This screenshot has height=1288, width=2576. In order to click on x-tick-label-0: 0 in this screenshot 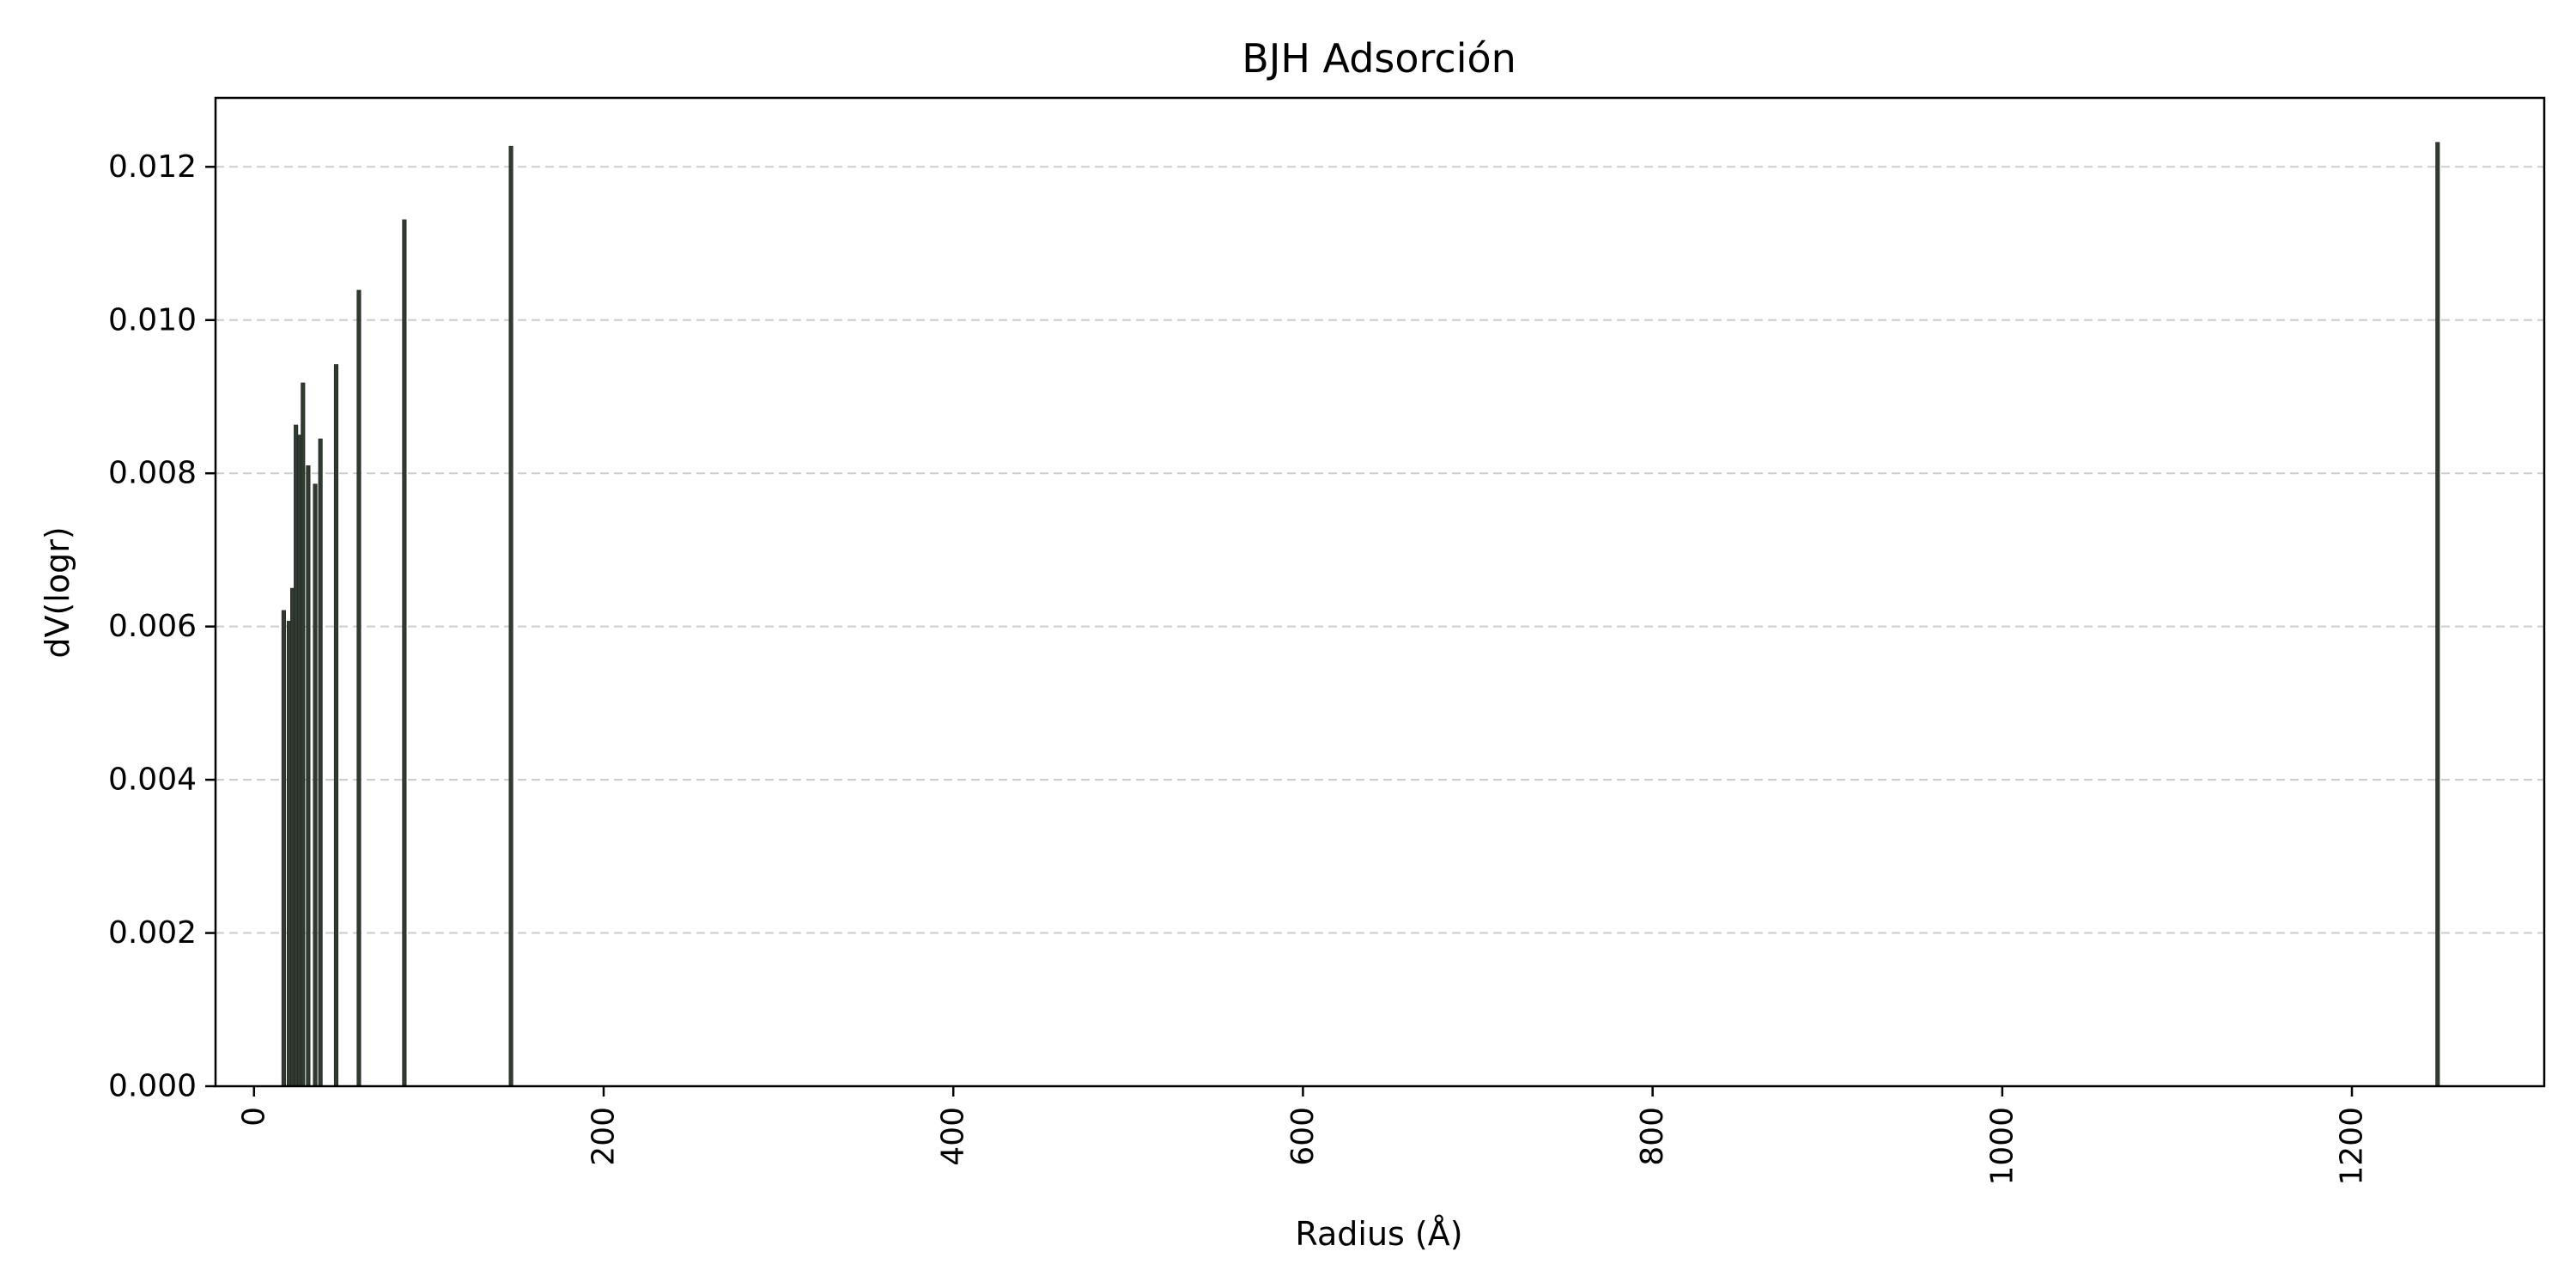, I will do `click(253, 1117)`.